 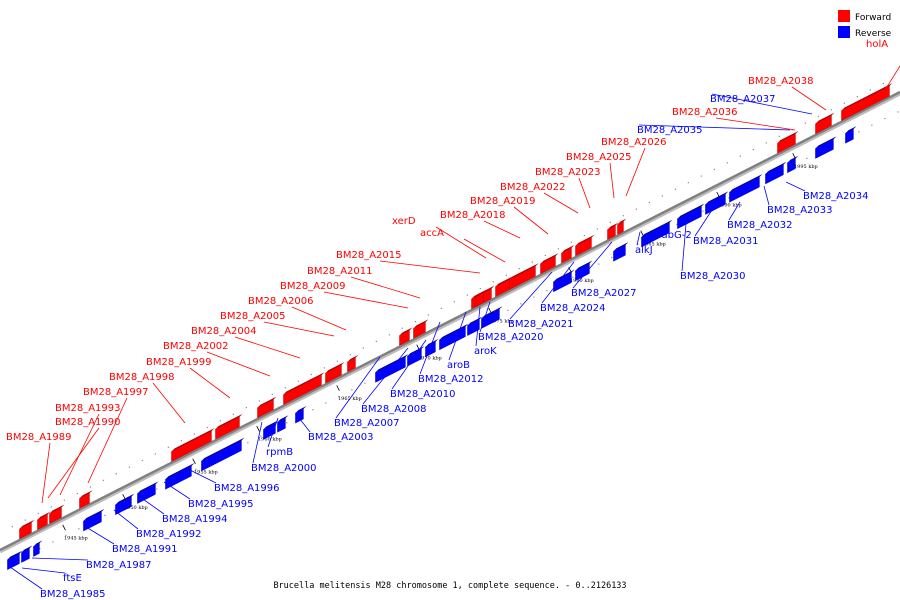 I want to click on reverse-gene-label: BM28_A2035, so click(x=670, y=130).